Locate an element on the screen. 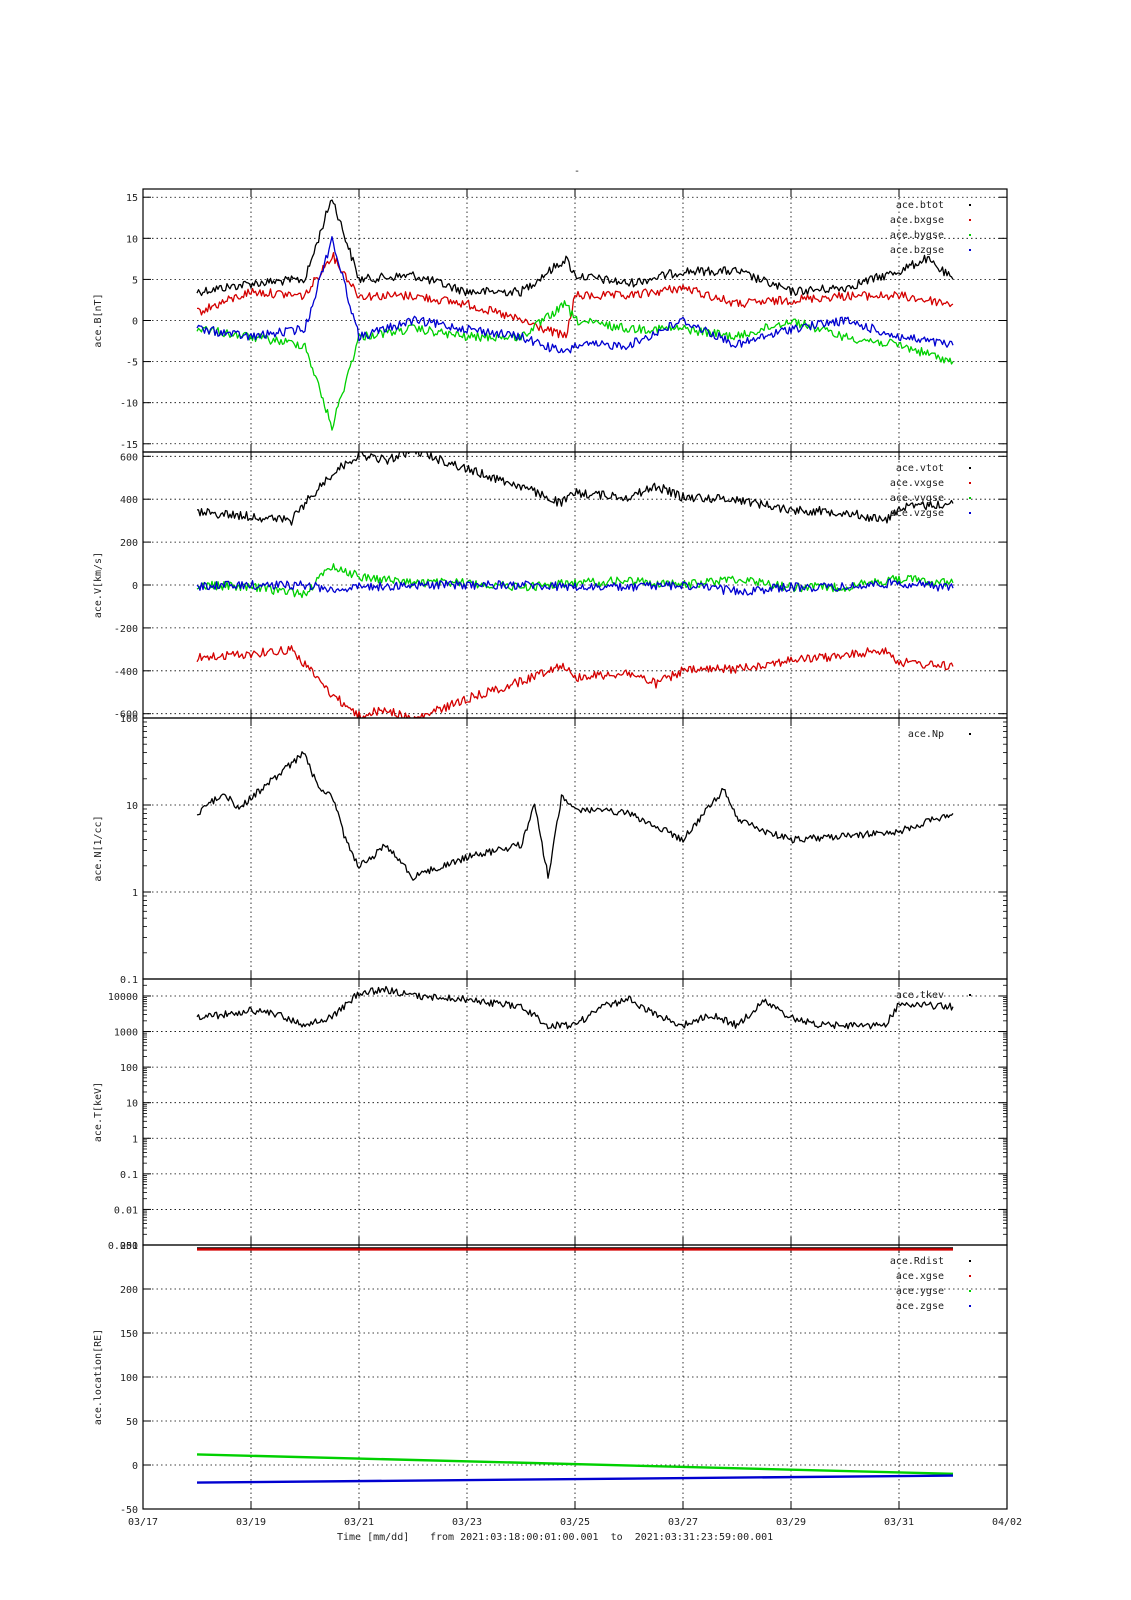 The image size is (1131, 1600). legend: ace.tkev is located at coordinates (933, 995).